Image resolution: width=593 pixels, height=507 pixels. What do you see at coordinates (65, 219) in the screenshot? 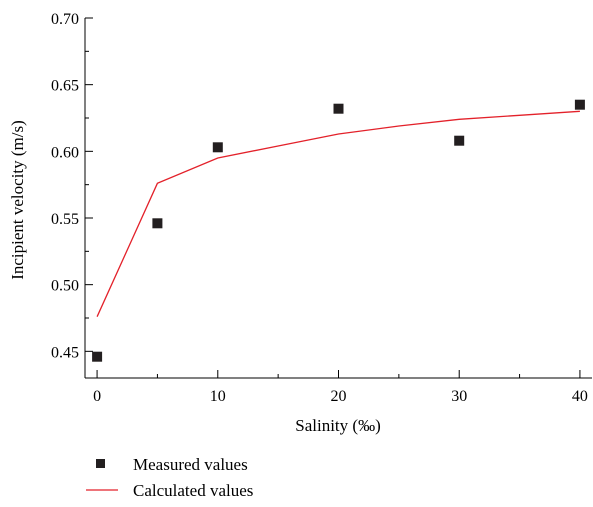
I see `y-tick-label: 0.55` at bounding box center [65, 219].